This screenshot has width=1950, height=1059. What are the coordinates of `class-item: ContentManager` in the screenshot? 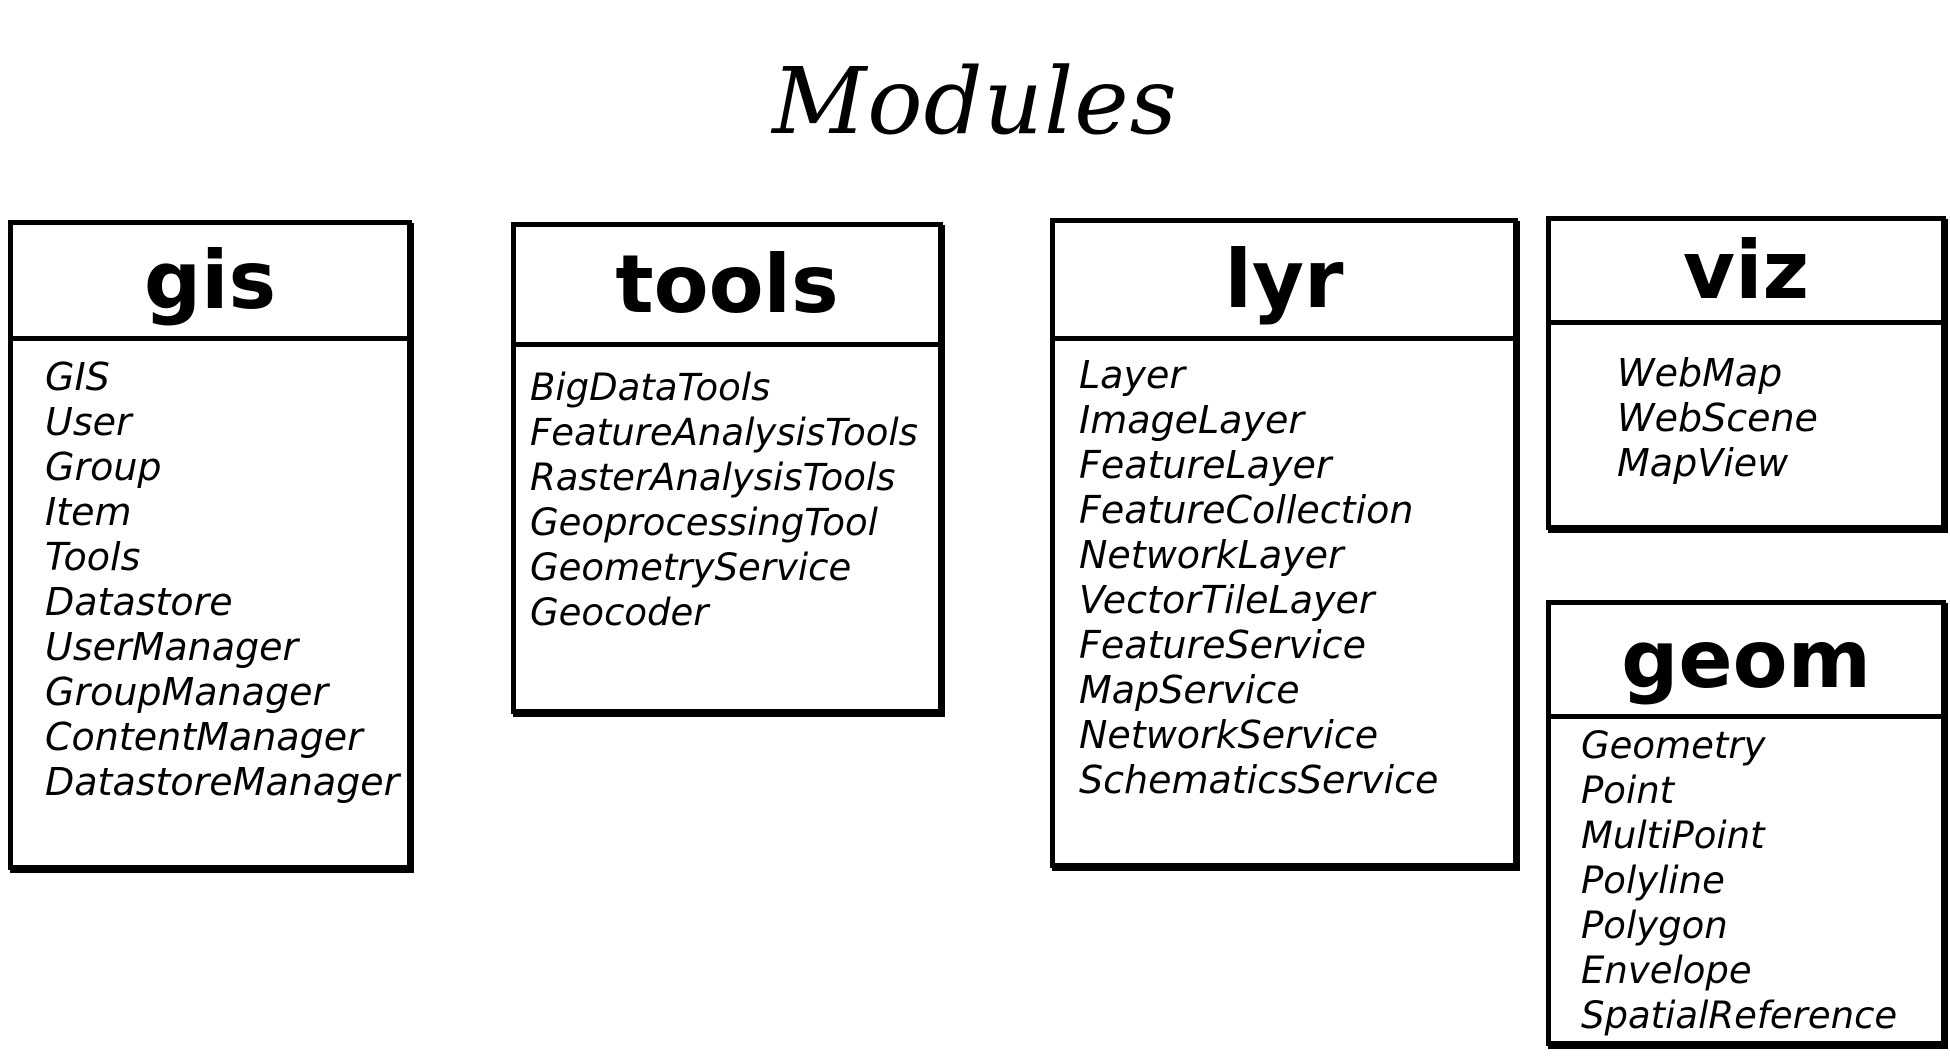 It's located at (204, 737).